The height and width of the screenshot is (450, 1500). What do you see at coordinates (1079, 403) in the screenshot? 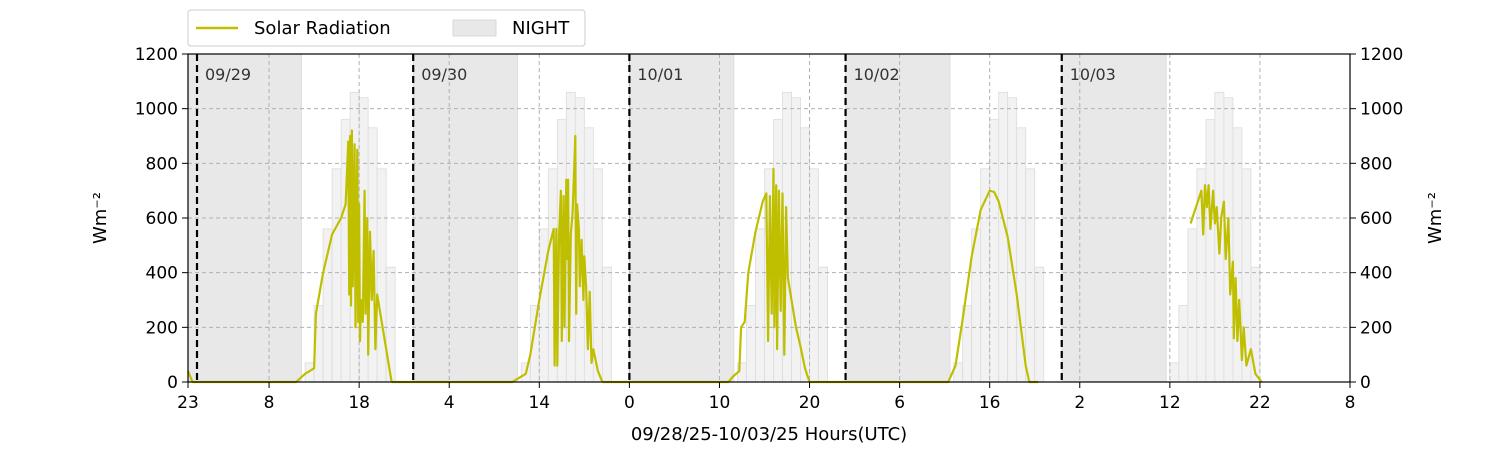
I see `x-tick-label: 2` at bounding box center [1079, 403].